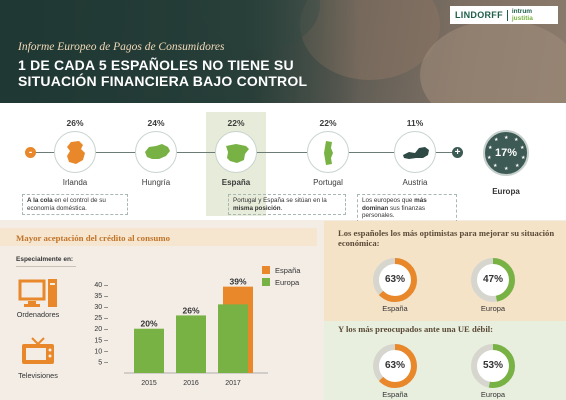 Image resolution: width=566 pixels, height=400 pixels. I want to click on brand-logos: LINDORFF intrum justitia, so click(504, 15).